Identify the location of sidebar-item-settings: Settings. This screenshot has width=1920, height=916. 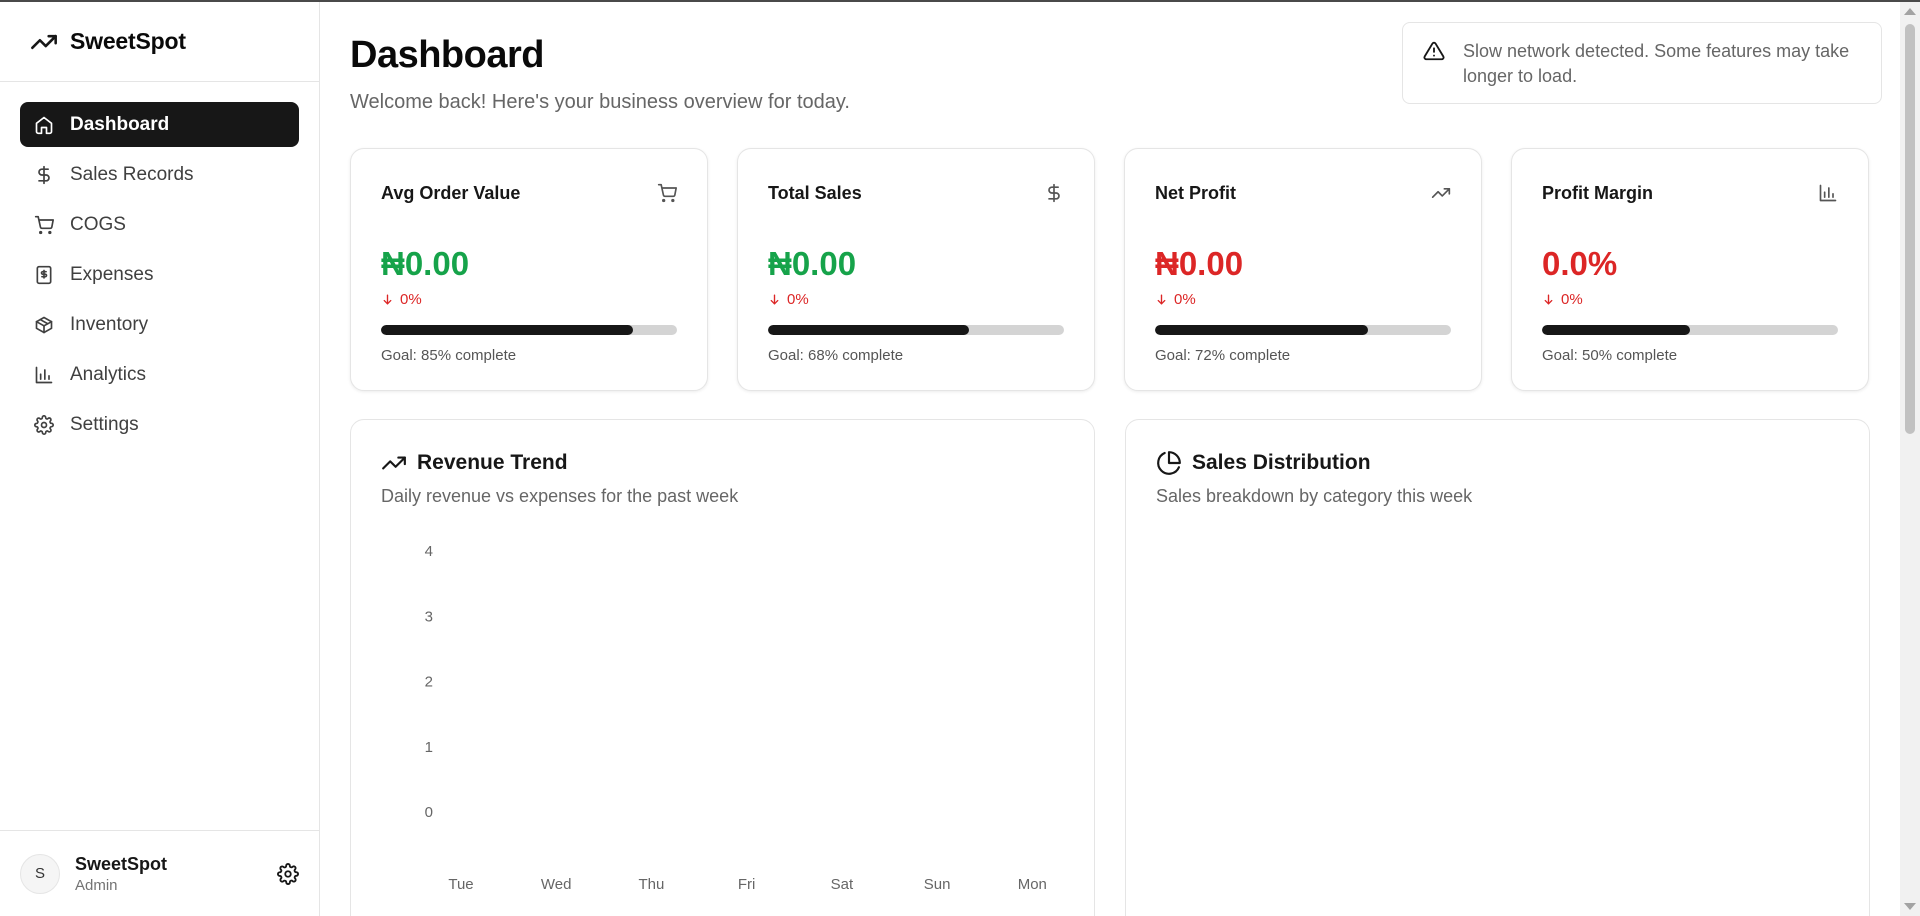
(159, 424).